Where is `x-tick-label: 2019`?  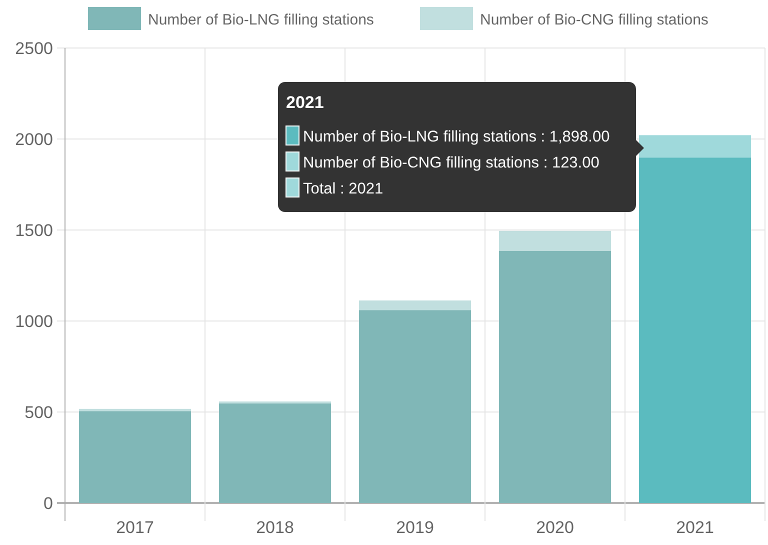 x-tick-label: 2019 is located at coordinates (415, 527).